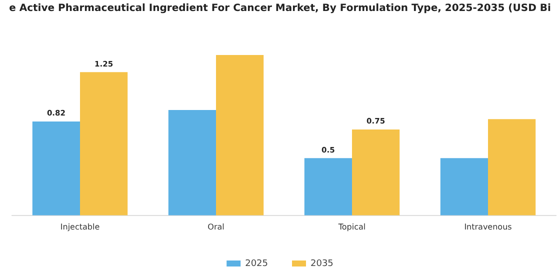 The width and height of the screenshot is (560, 280). I want to click on chart-title: e Active Pharmaceutical Ingredient For Cancer Market, By Formulation Type, 2025-2035 (USD Bi, so click(280, 8).